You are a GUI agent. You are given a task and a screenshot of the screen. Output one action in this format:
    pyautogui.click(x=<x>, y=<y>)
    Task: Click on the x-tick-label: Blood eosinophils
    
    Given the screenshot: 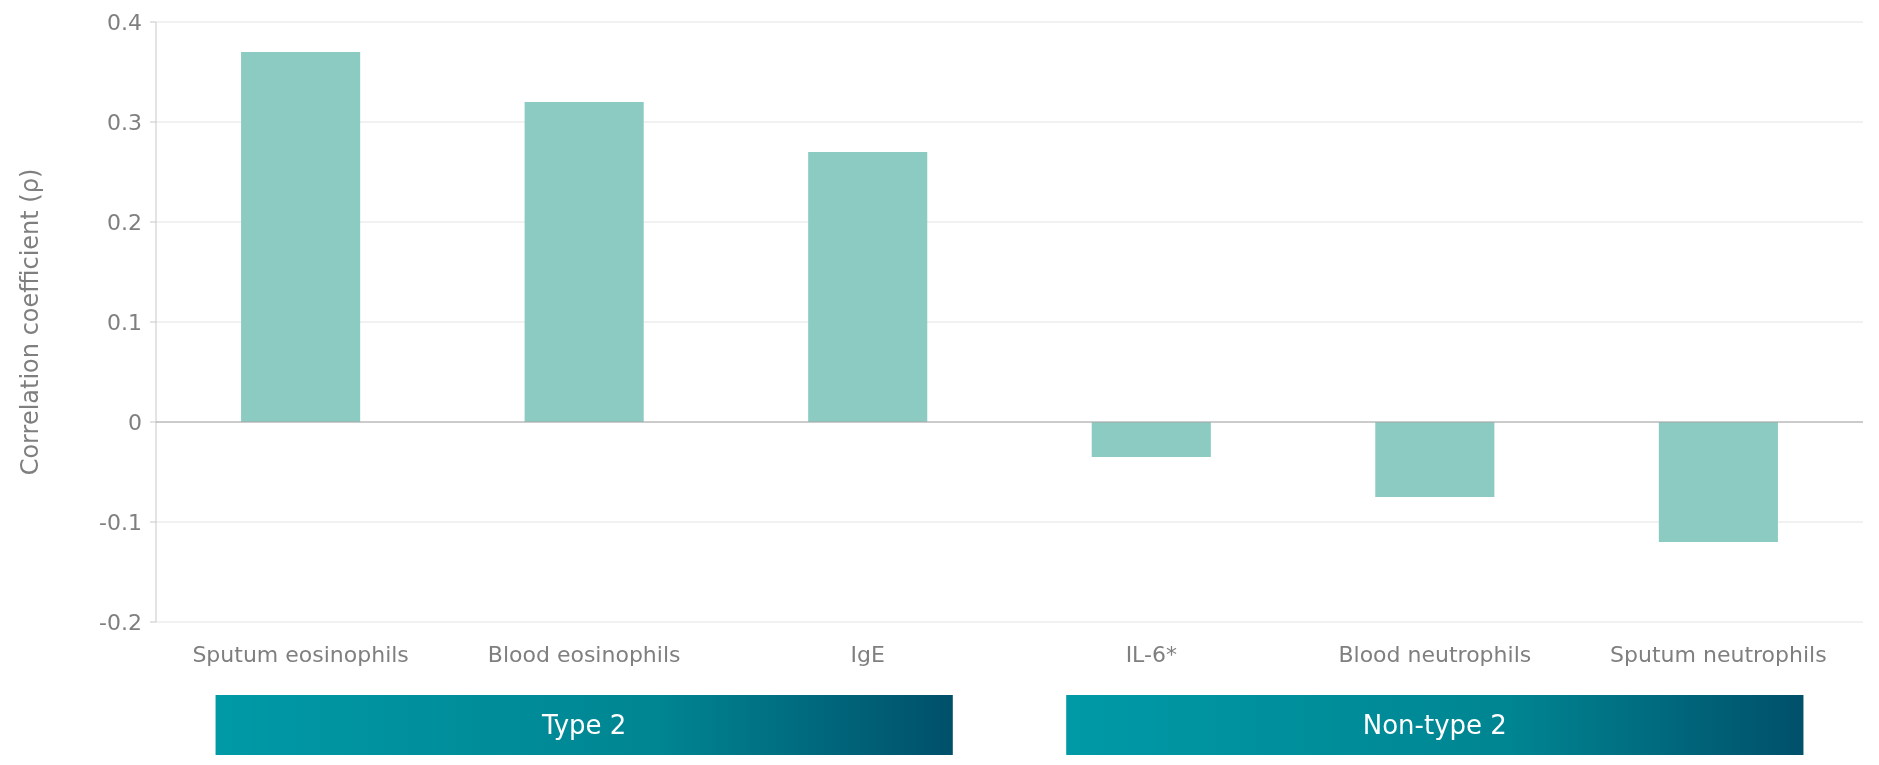 What is the action you would take?
    pyautogui.click(x=584, y=654)
    